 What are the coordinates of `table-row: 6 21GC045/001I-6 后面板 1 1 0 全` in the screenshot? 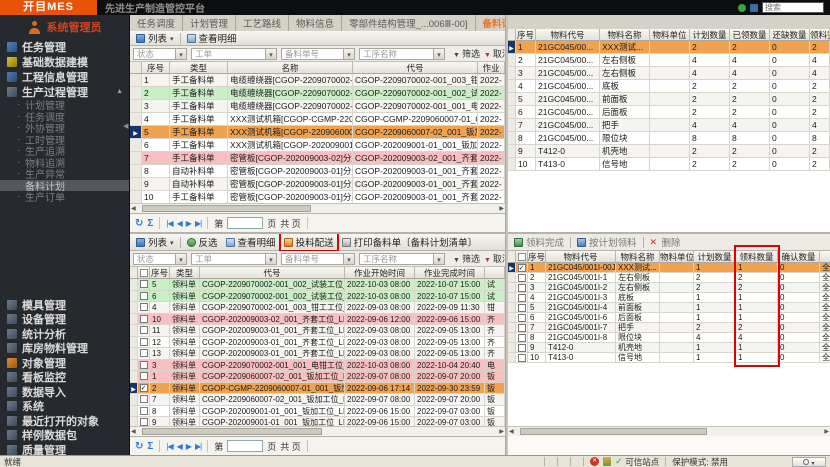 It's located at (669, 318).